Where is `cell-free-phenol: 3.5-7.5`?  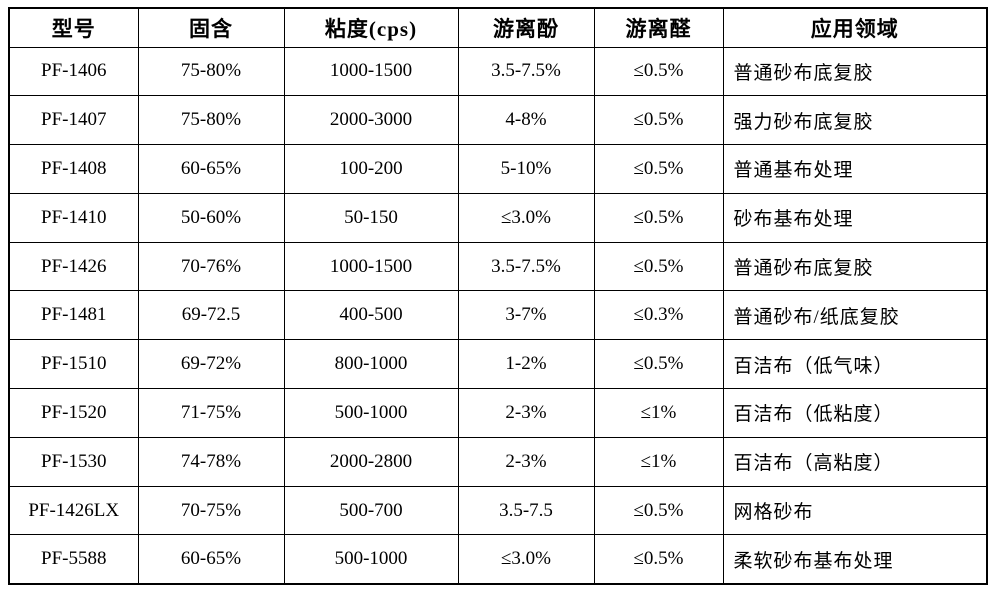 cell-free-phenol: 3.5-7.5 is located at coordinates (526, 510).